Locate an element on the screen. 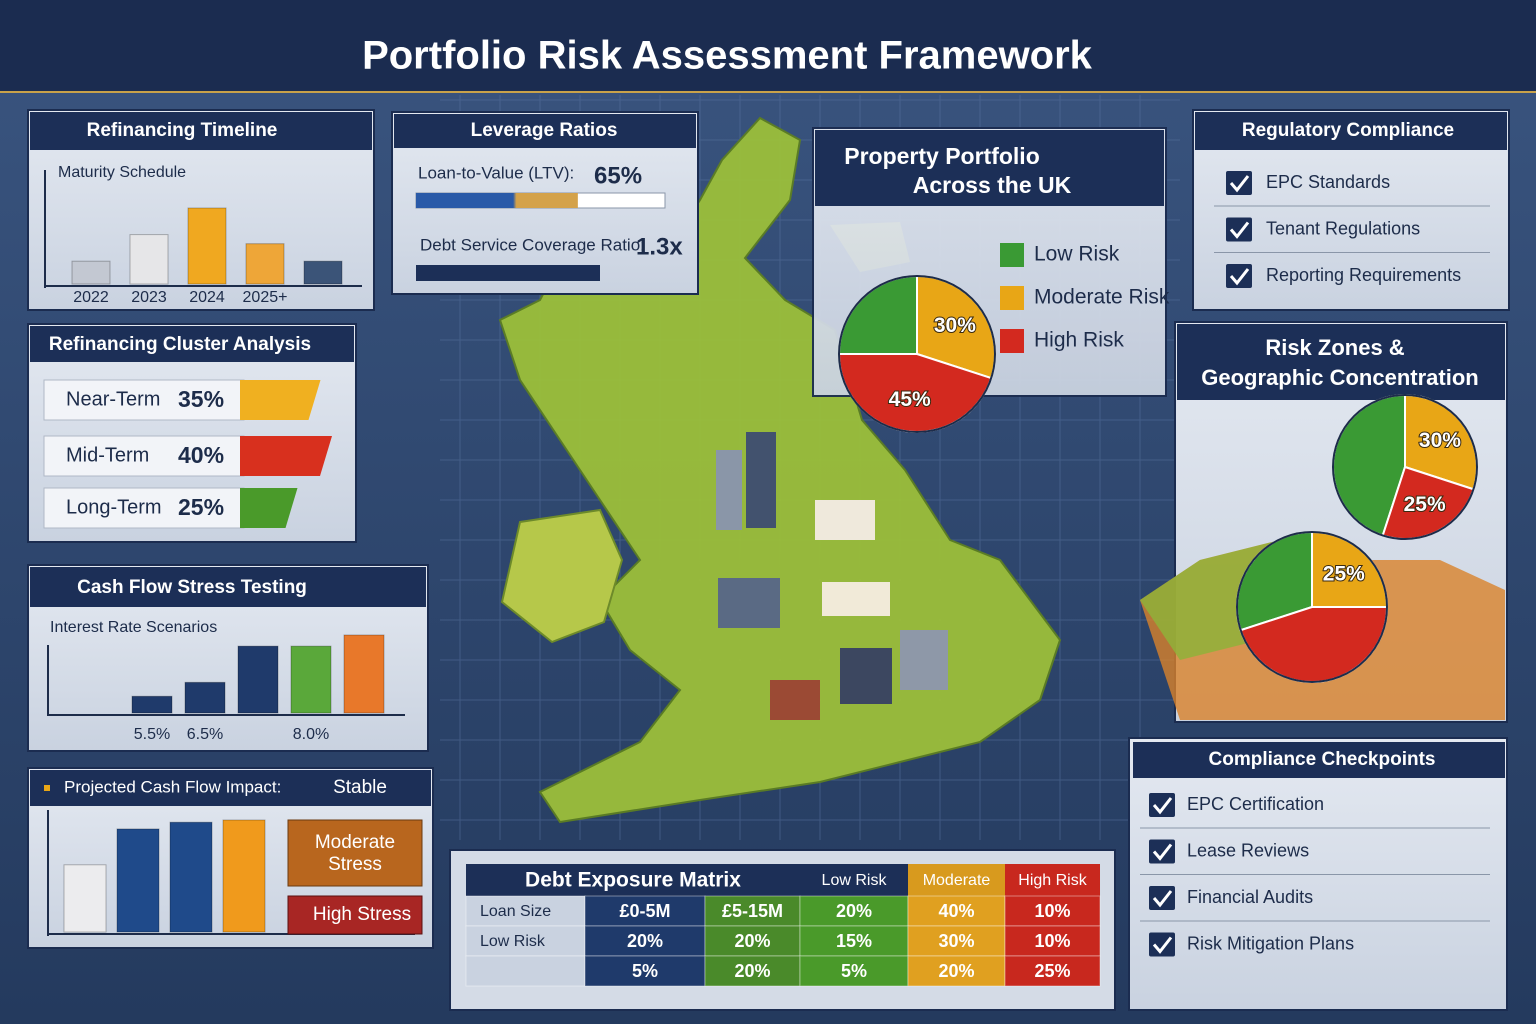 The height and width of the screenshot is (1024, 1536). label: Maturity Schedule is located at coordinates (122, 172).